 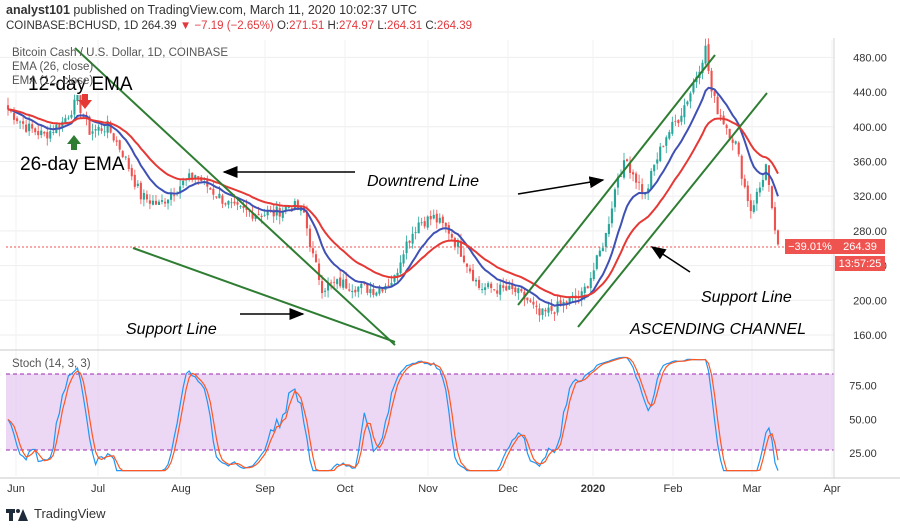 I want to click on low-value: 264.31, so click(x=404, y=26).